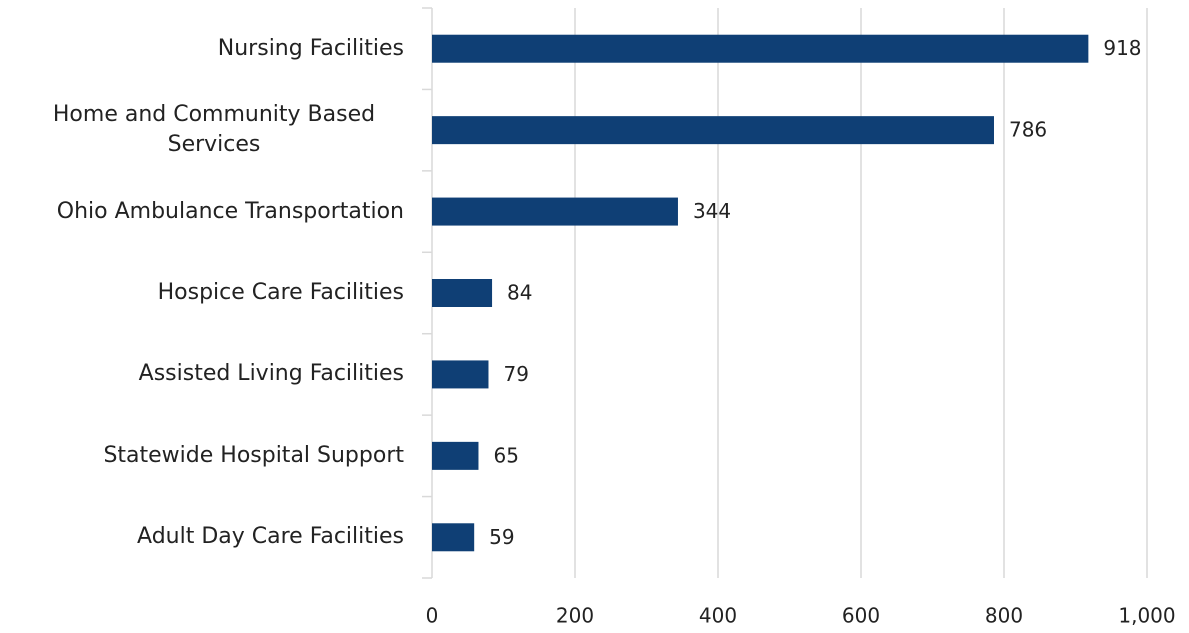 This screenshot has height=633, width=1189. What do you see at coordinates (1122, 48) in the screenshot?
I see `value-label: 918` at bounding box center [1122, 48].